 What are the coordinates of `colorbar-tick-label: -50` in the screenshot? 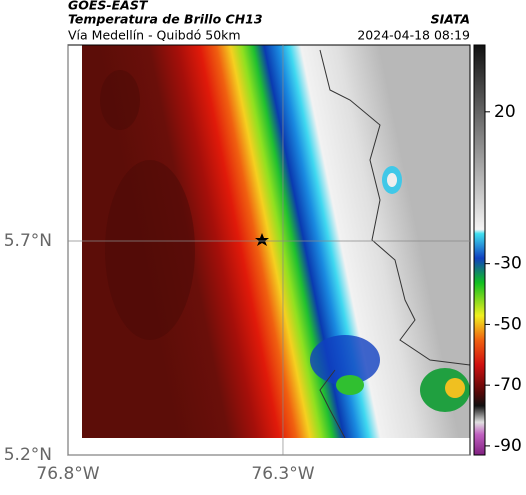 It's located at (508, 324).